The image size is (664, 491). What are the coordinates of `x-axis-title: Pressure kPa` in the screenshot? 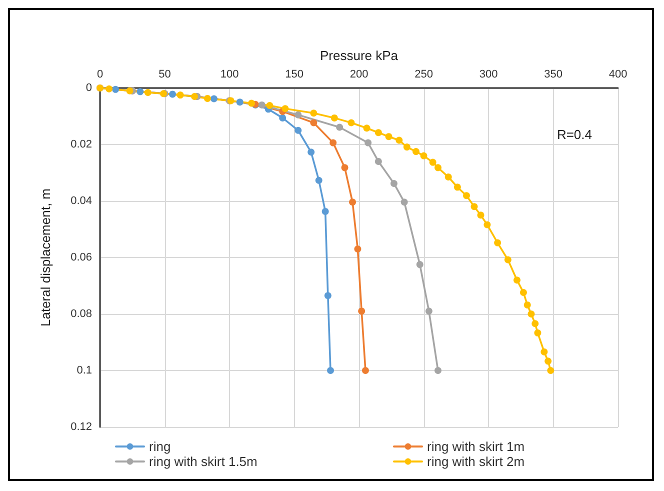 It's located at (359, 55).